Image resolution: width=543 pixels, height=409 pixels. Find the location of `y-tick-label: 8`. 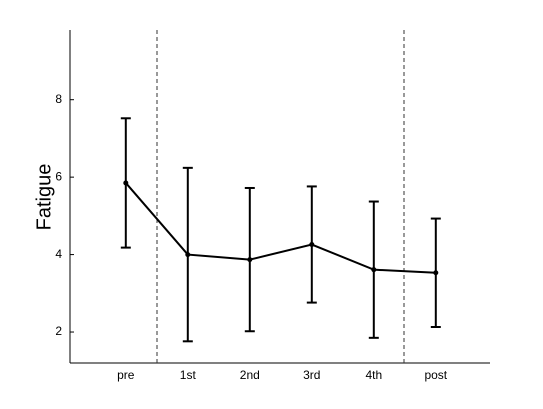

y-tick-label: 8 is located at coordinates (58, 99).